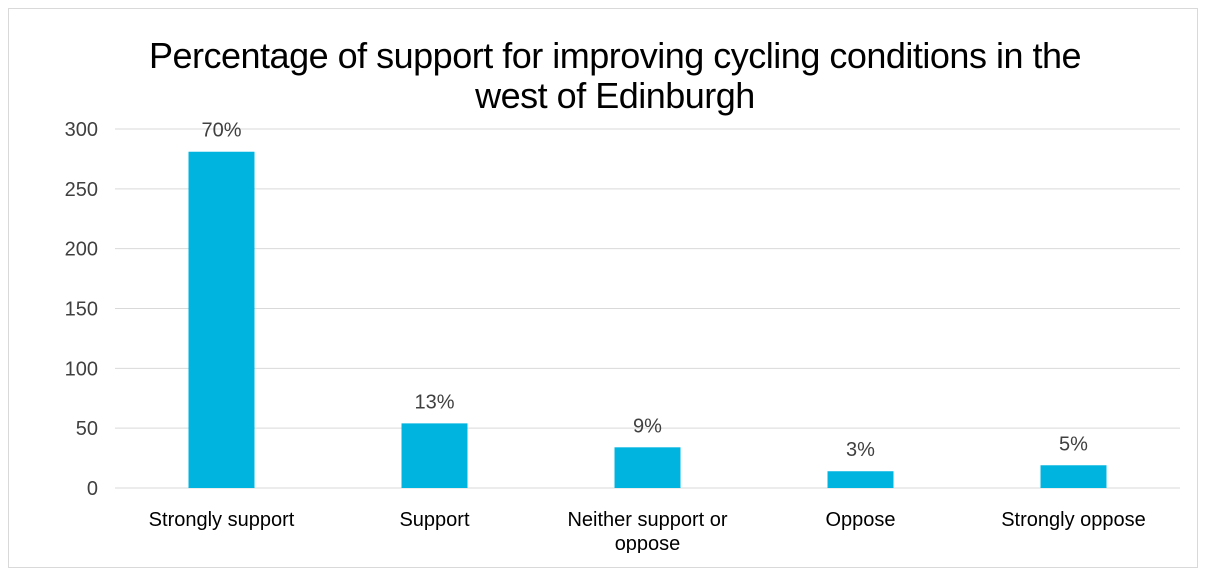  What do you see at coordinates (92, 489) in the screenshot?
I see `y-tick-label: 0` at bounding box center [92, 489].